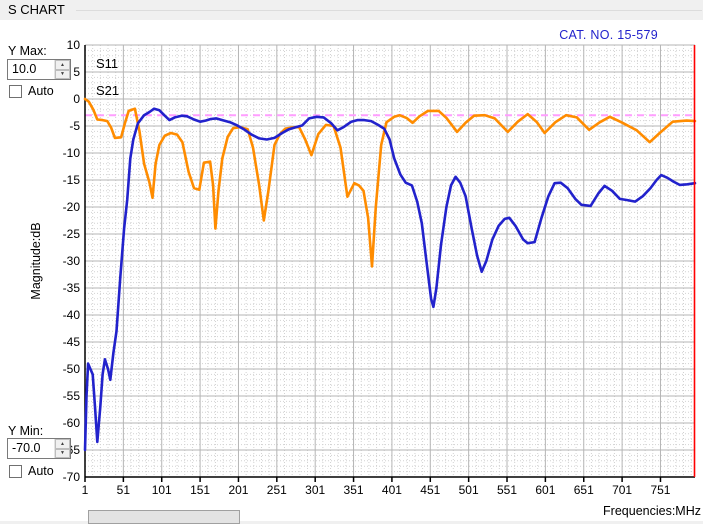 Image resolution: width=703 pixels, height=524 pixels. Describe the element at coordinates (74, 45) in the screenshot. I see `svg-text: 10` at that location.